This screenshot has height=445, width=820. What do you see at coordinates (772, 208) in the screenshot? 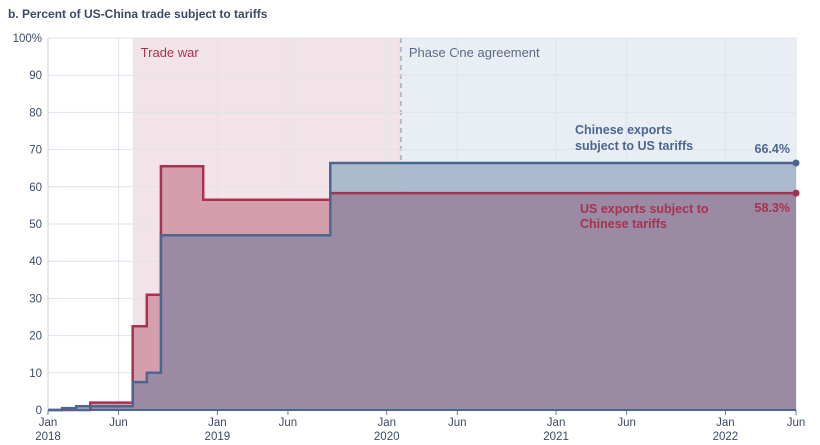
I see `value-label-us-exports: 58.3%` at bounding box center [772, 208].